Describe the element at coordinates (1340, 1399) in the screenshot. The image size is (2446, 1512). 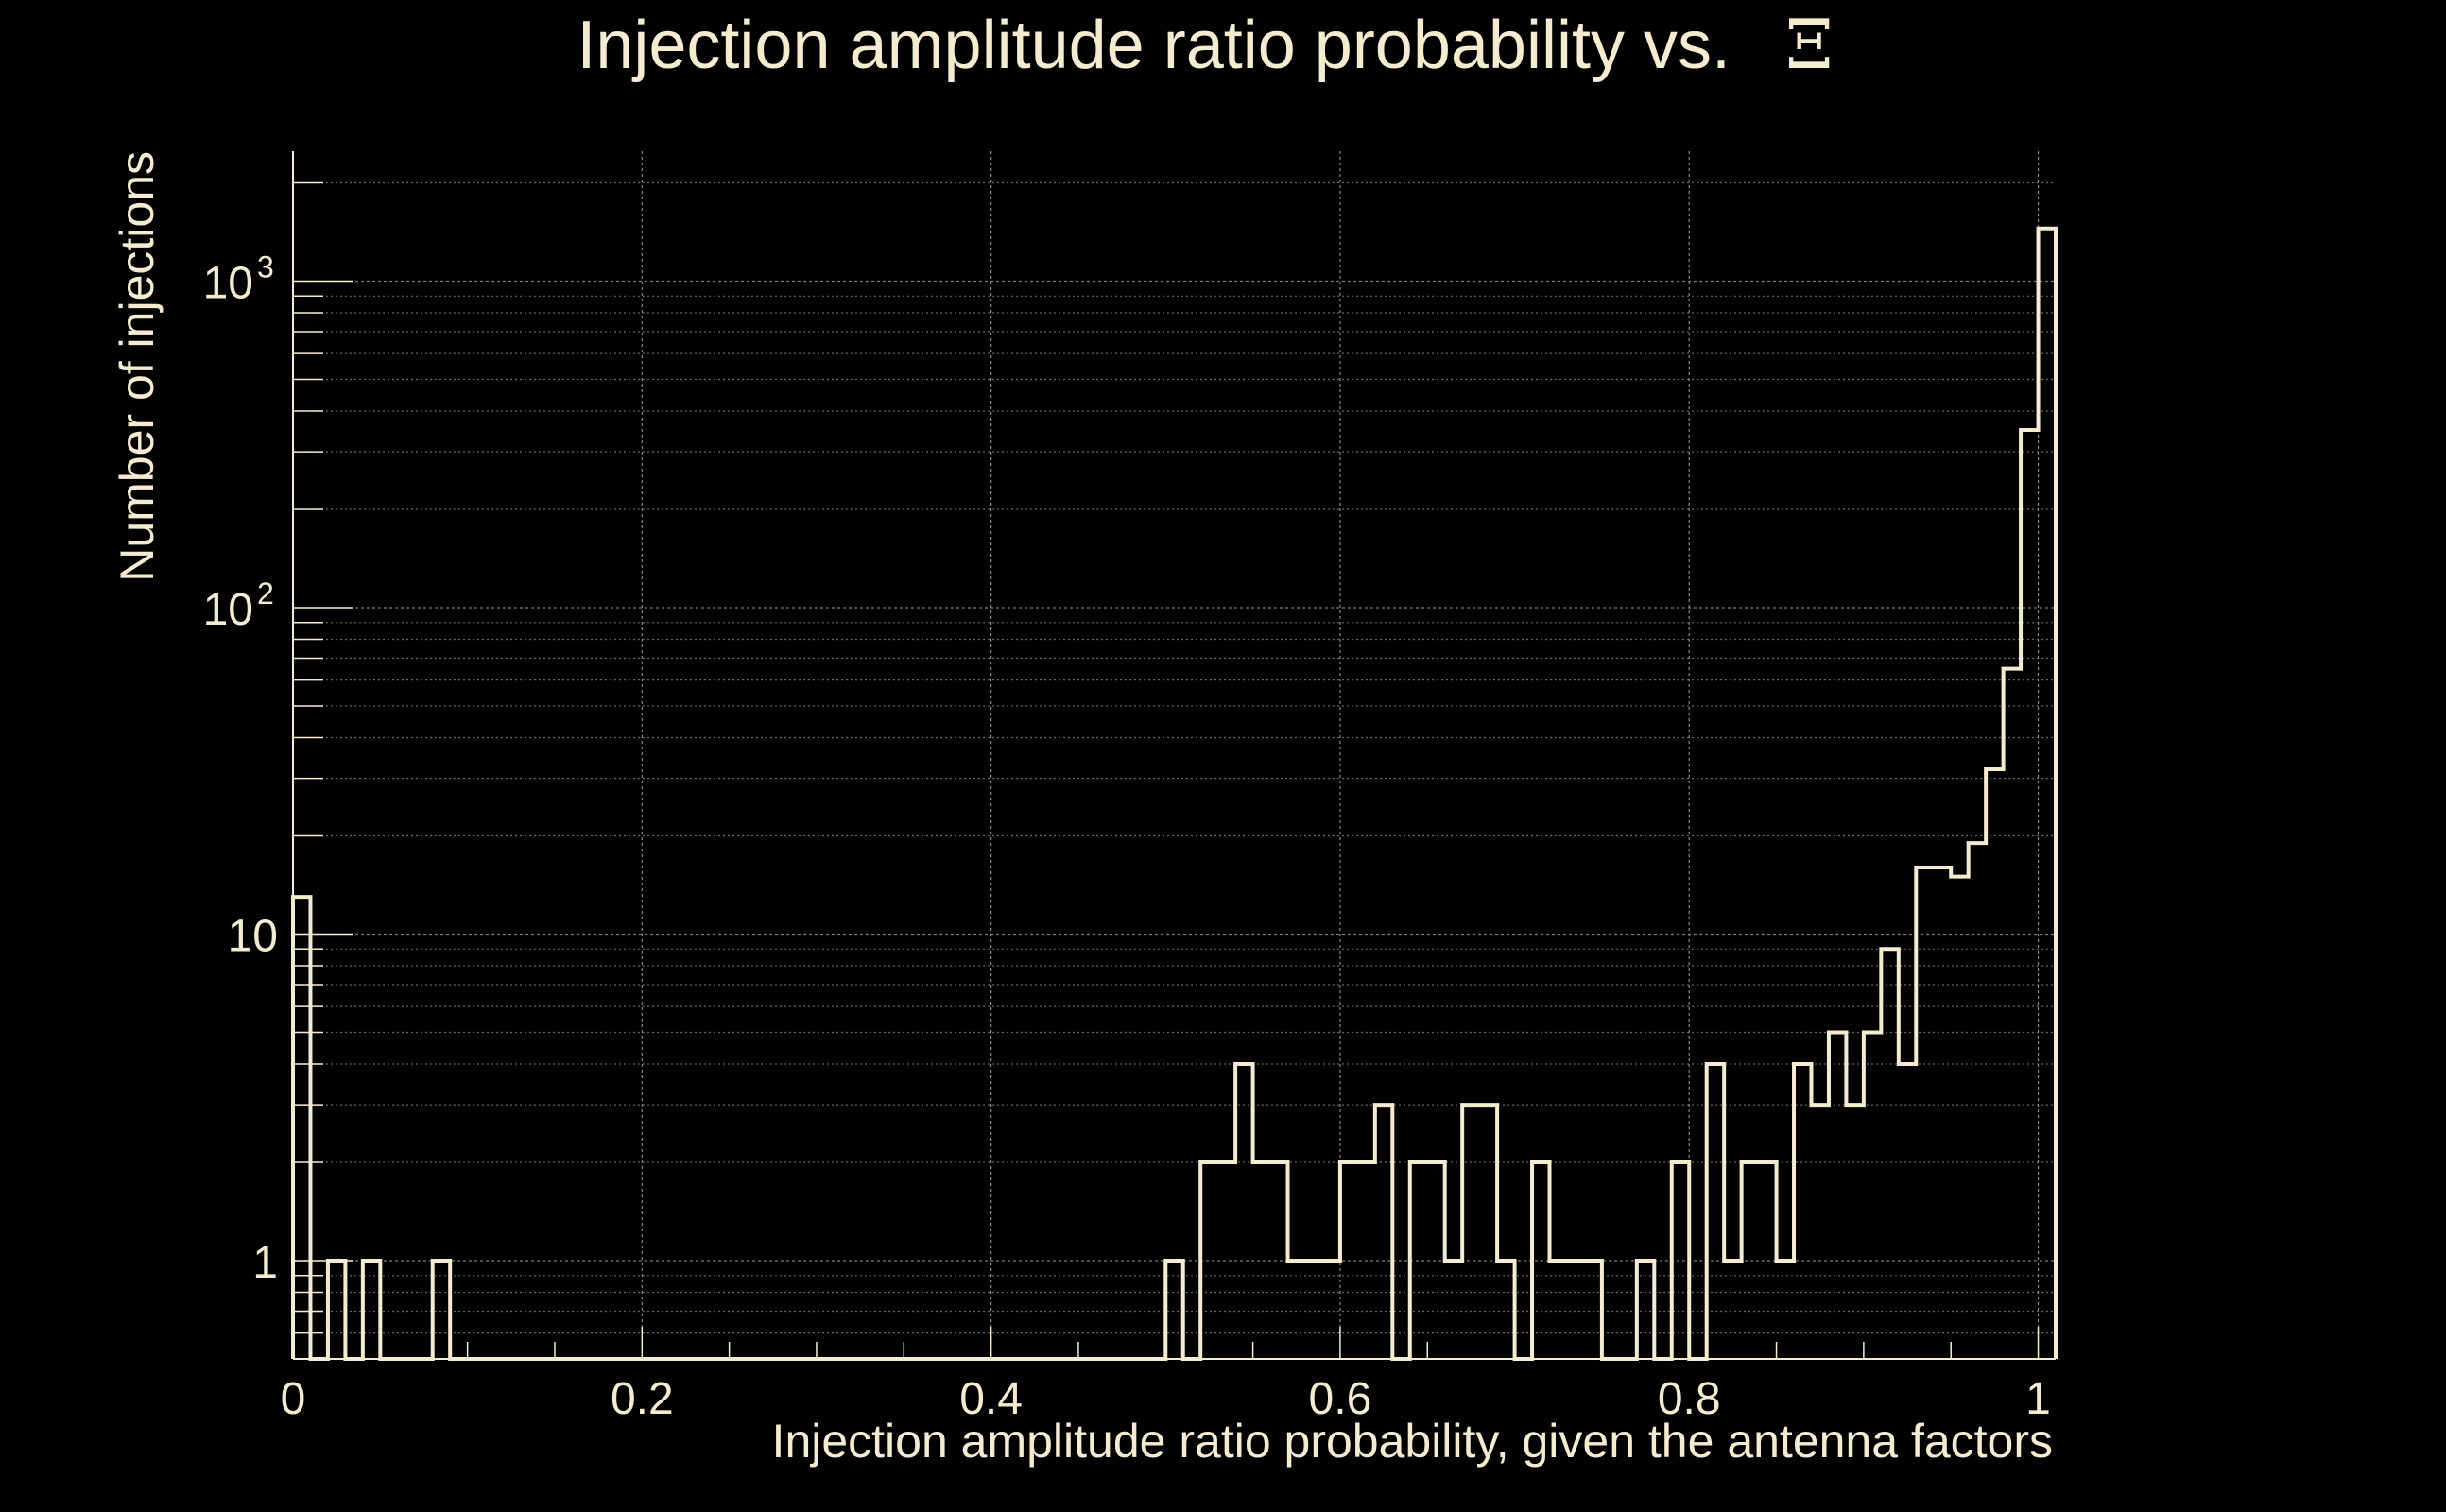
I see `x-tick-label: 0.6` at that location.